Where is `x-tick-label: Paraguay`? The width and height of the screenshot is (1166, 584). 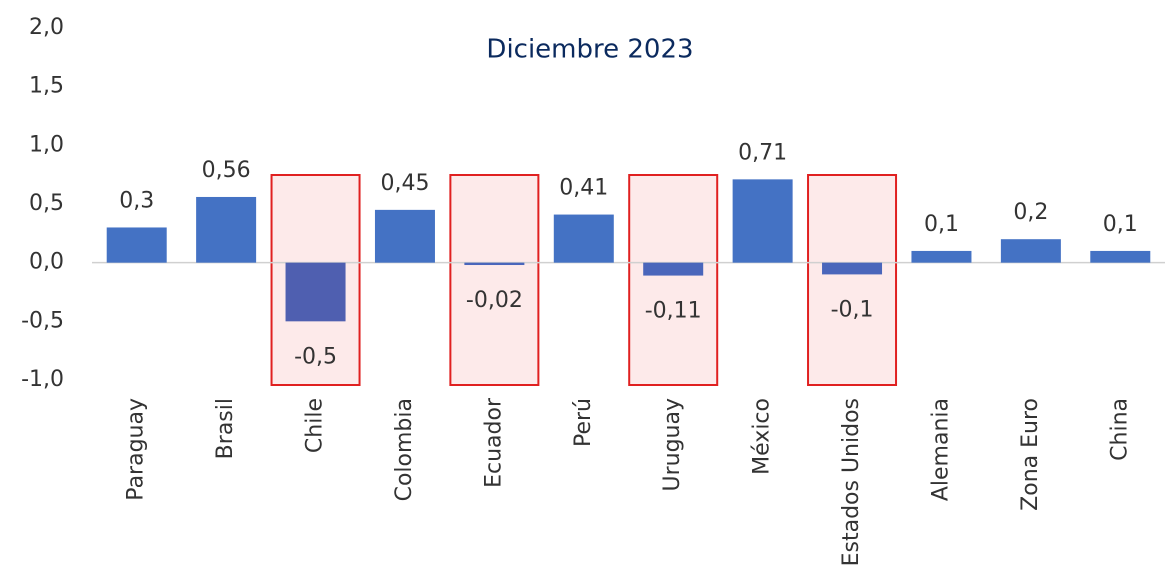
x-tick-label: Paraguay is located at coordinates (136, 449).